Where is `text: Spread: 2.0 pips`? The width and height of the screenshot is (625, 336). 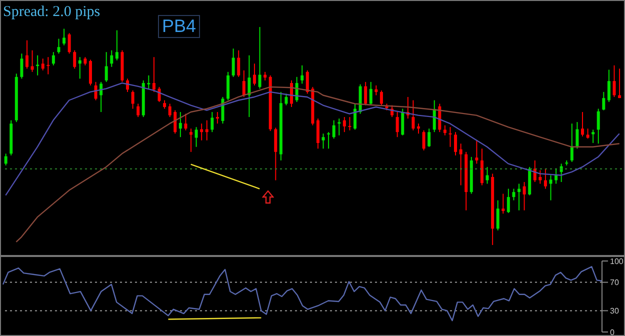
text: Spread: 2.0 pips is located at coordinates (51, 12).